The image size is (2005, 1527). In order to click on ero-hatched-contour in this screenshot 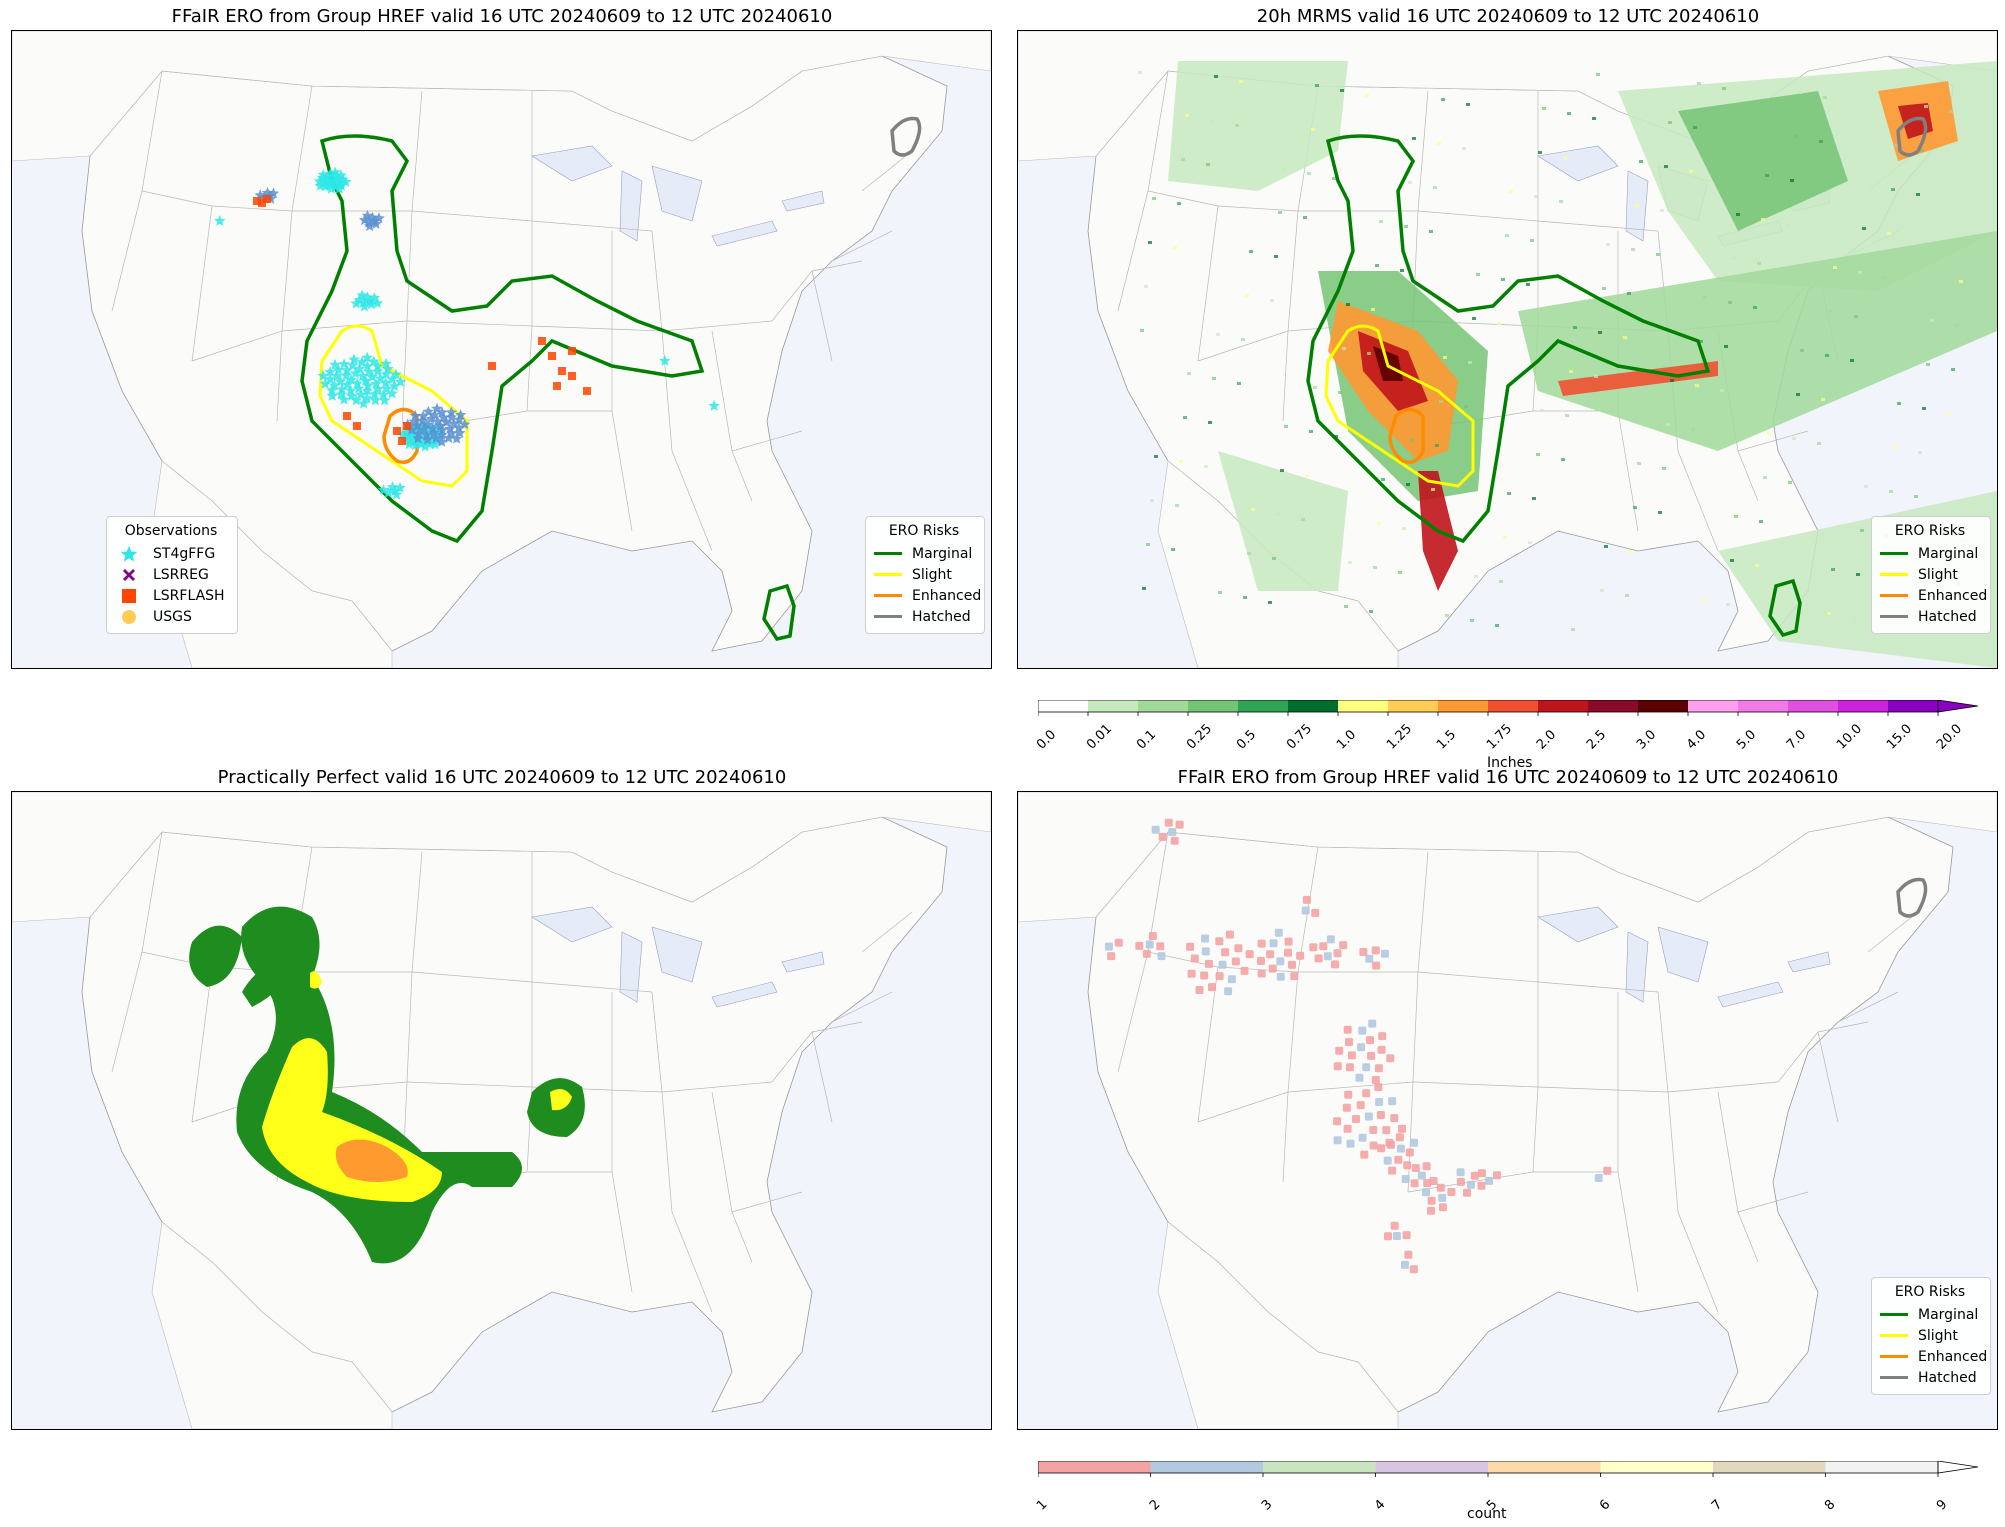, I will do `click(906, 136)`.